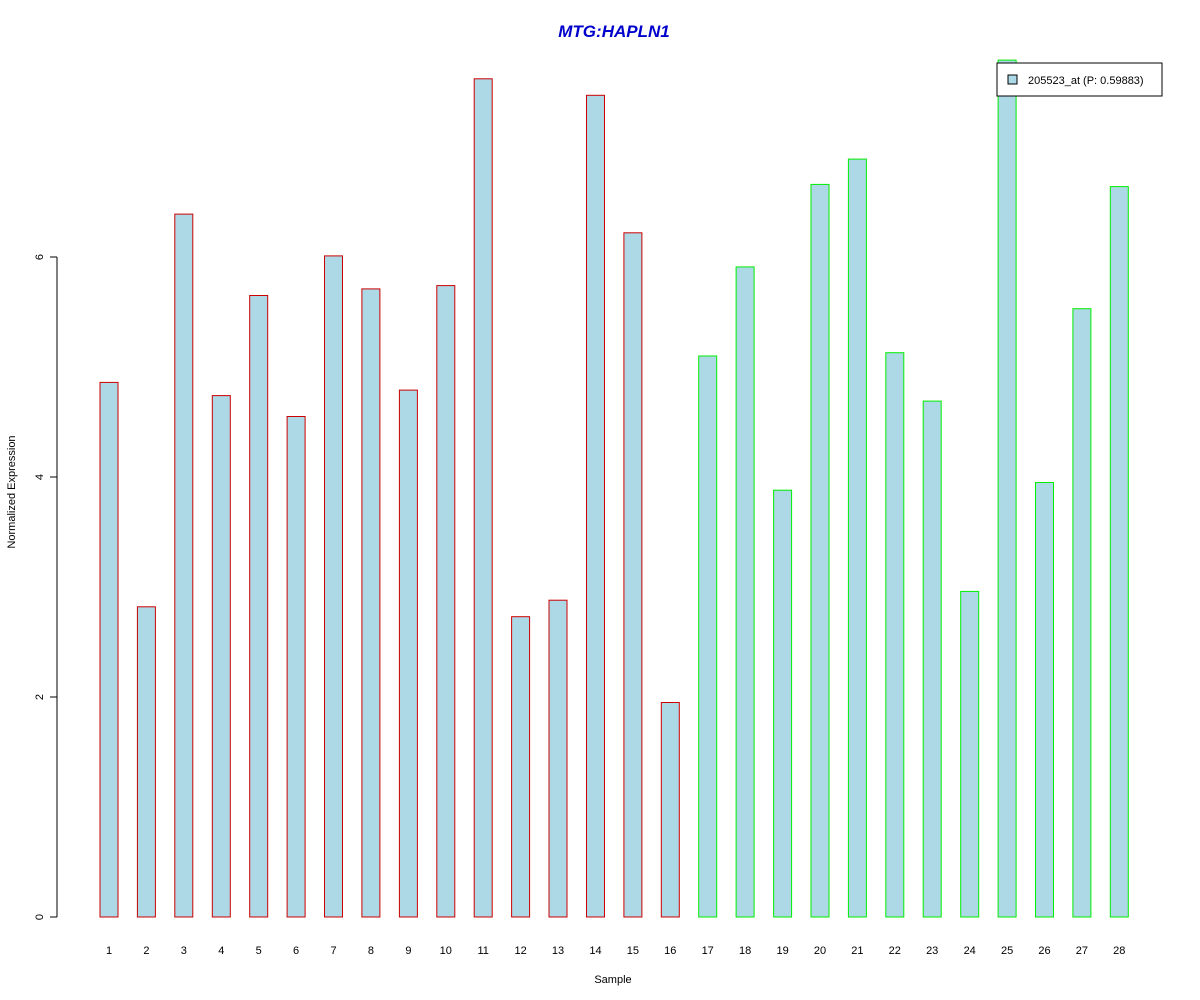 The height and width of the screenshot is (1000, 1200). I want to click on x-tick-label: 5, so click(259, 951).